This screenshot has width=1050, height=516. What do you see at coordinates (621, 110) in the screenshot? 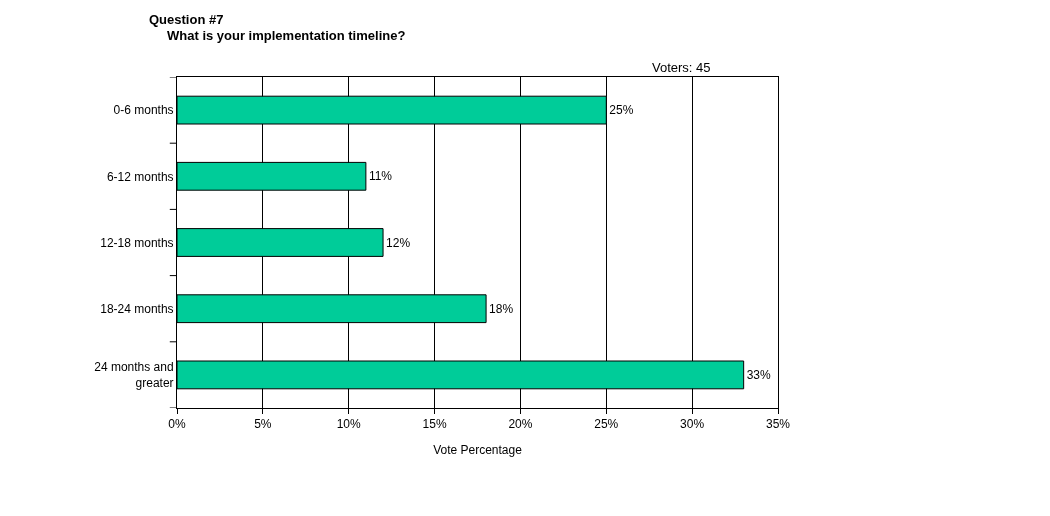
I see `data-label: 25%` at bounding box center [621, 110].